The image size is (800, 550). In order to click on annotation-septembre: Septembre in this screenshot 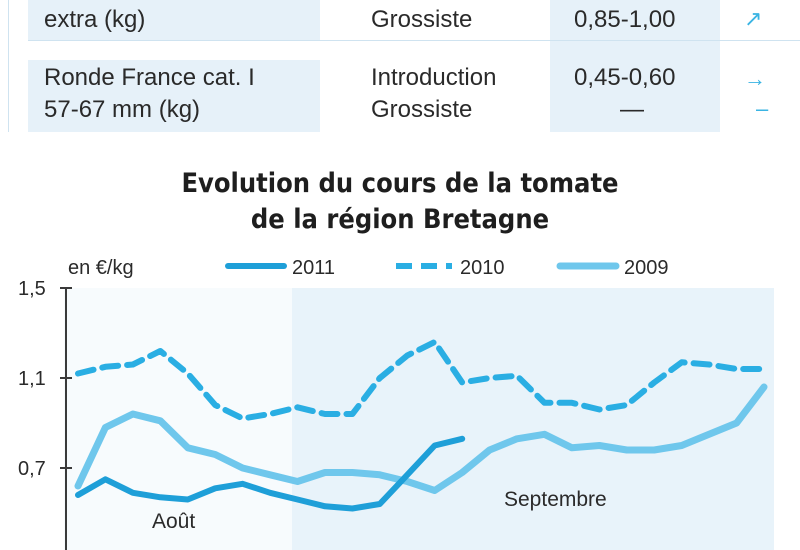, I will do `click(555, 499)`.